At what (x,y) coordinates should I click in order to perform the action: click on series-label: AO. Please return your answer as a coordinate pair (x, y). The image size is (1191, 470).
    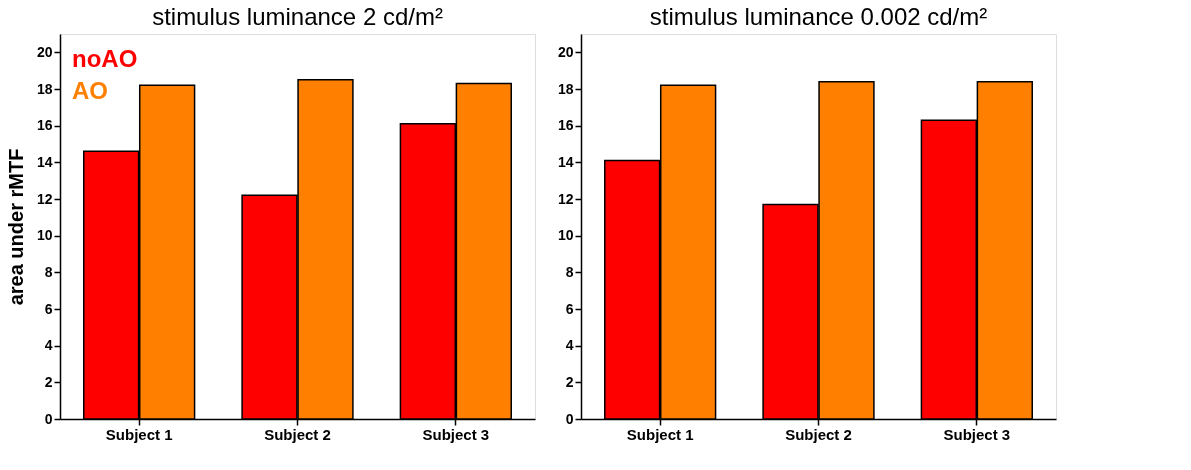
    Looking at the image, I should click on (90, 90).